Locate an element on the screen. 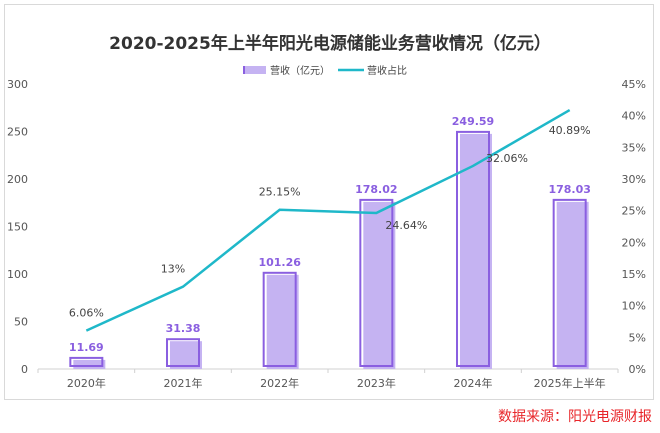 The height and width of the screenshot is (433, 660). left-axis-tick-label: 50 is located at coordinates (21, 322).